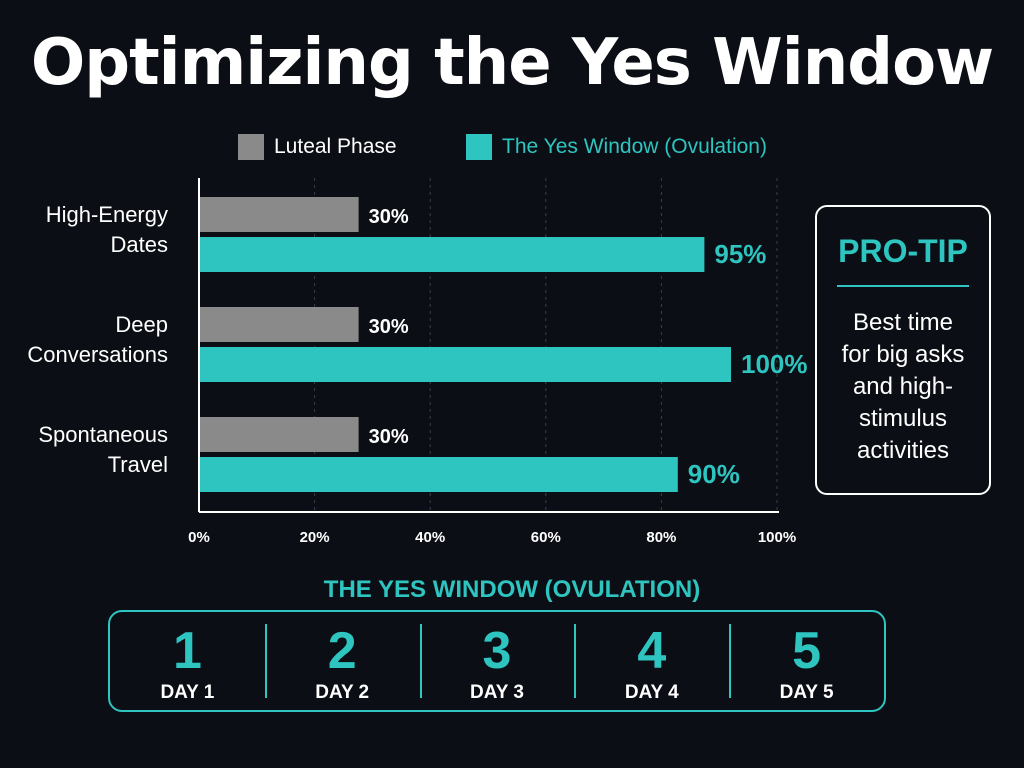 The width and height of the screenshot is (1024, 768). Describe the element at coordinates (777, 537) in the screenshot. I see `x-tick-label: 100%` at that location.